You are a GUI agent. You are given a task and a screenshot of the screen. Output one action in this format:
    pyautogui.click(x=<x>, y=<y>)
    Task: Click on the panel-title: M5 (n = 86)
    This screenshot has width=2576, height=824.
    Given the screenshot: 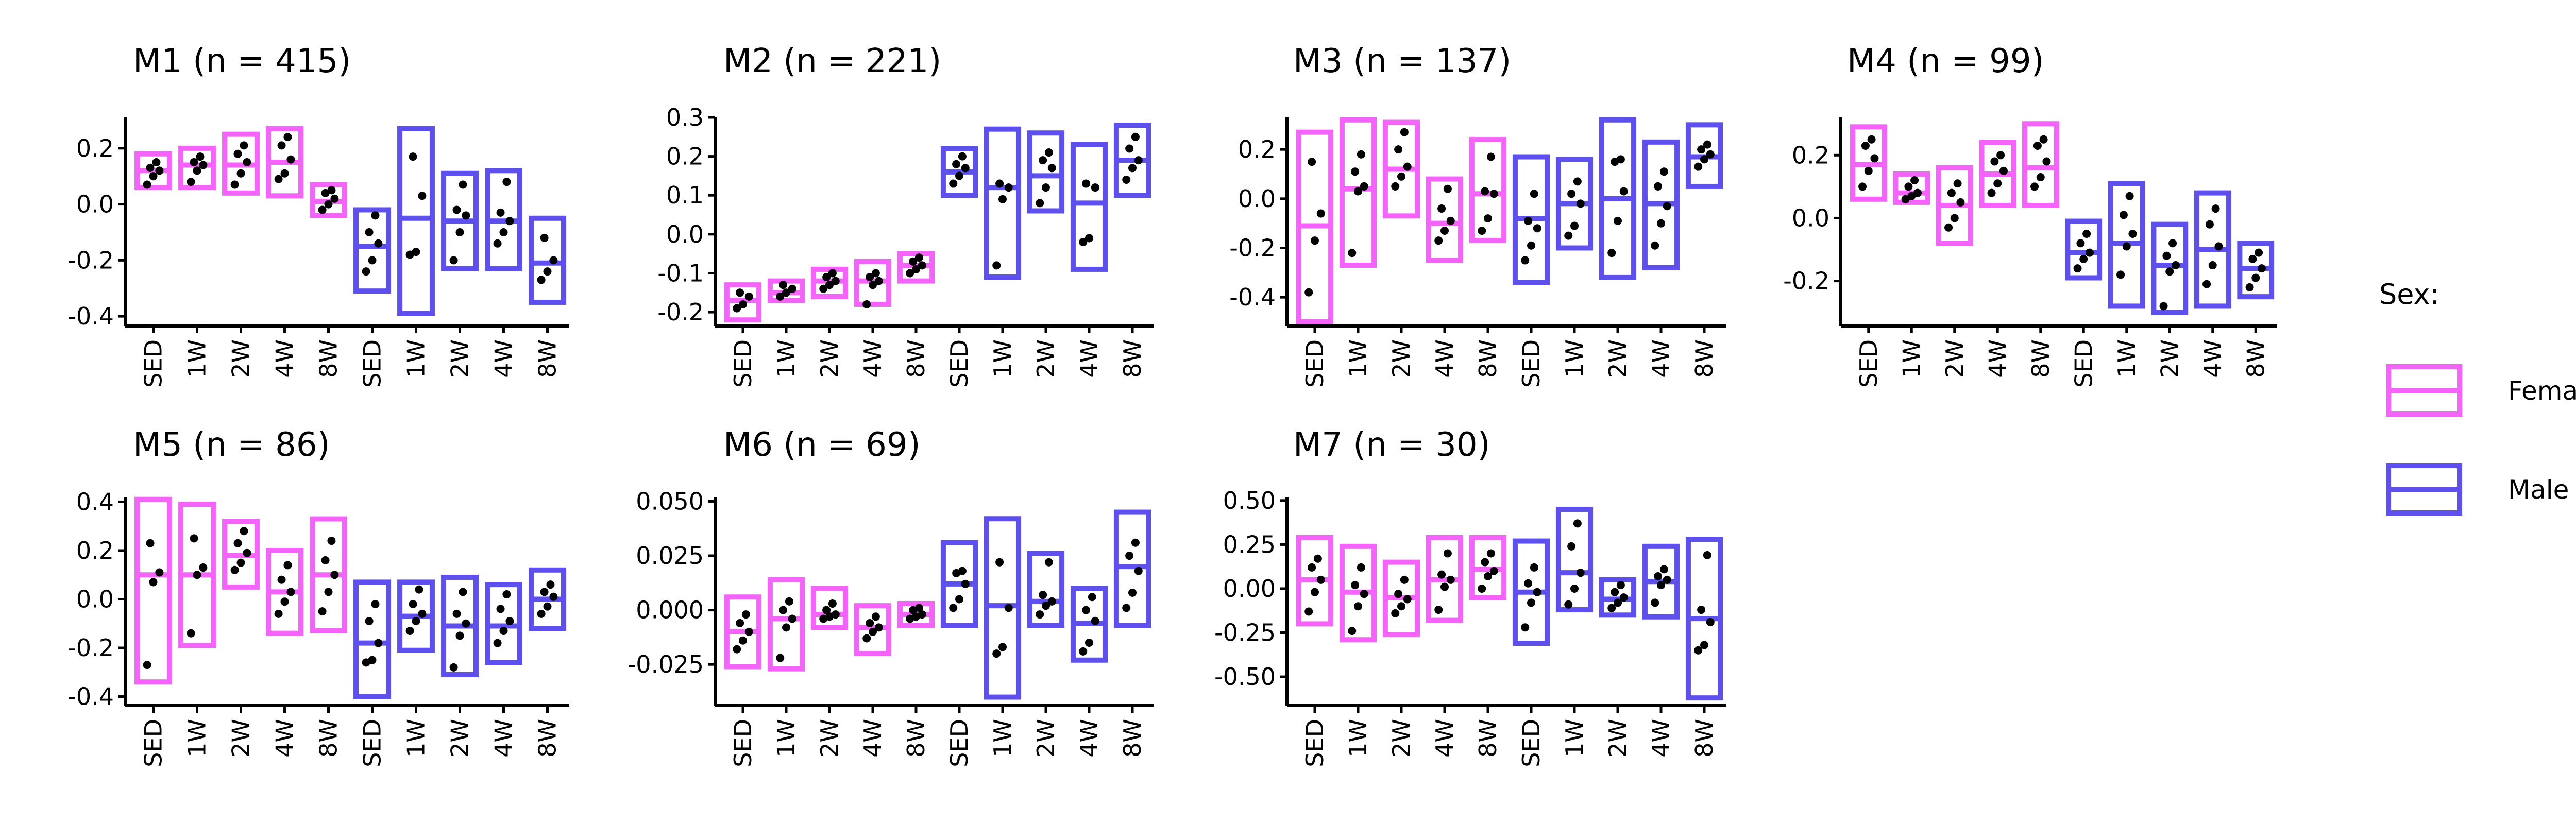 What is the action you would take?
    pyautogui.click(x=231, y=445)
    